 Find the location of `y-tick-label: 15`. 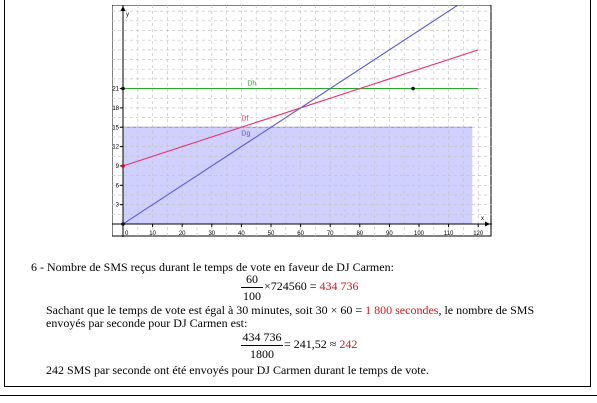

y-tick-label: 15 is located at coordinates (115, 128).